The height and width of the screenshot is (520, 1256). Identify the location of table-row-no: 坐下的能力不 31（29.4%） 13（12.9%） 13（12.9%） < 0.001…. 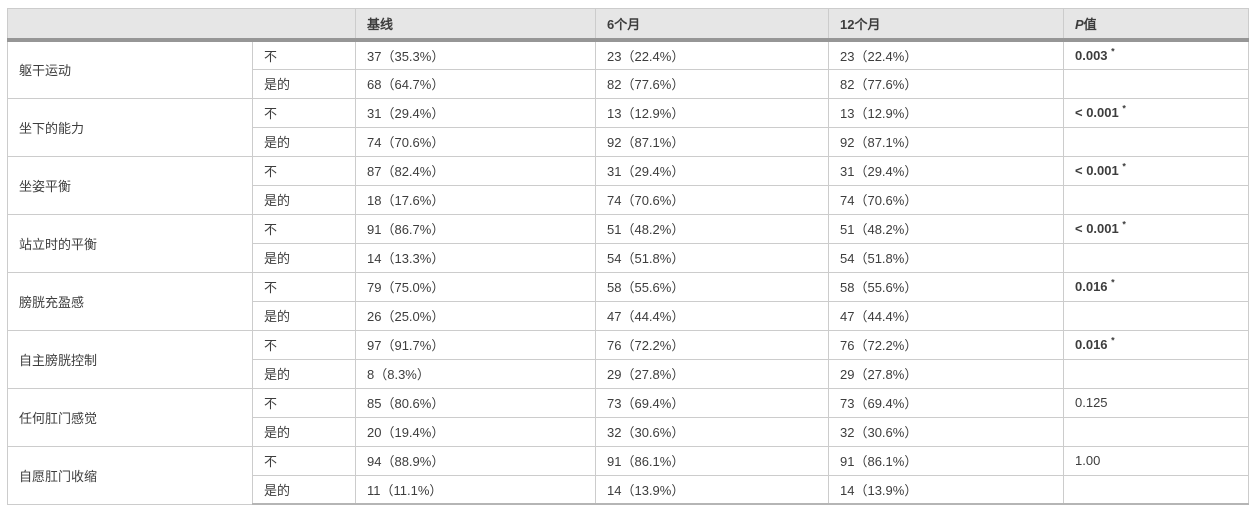
(628, 127).